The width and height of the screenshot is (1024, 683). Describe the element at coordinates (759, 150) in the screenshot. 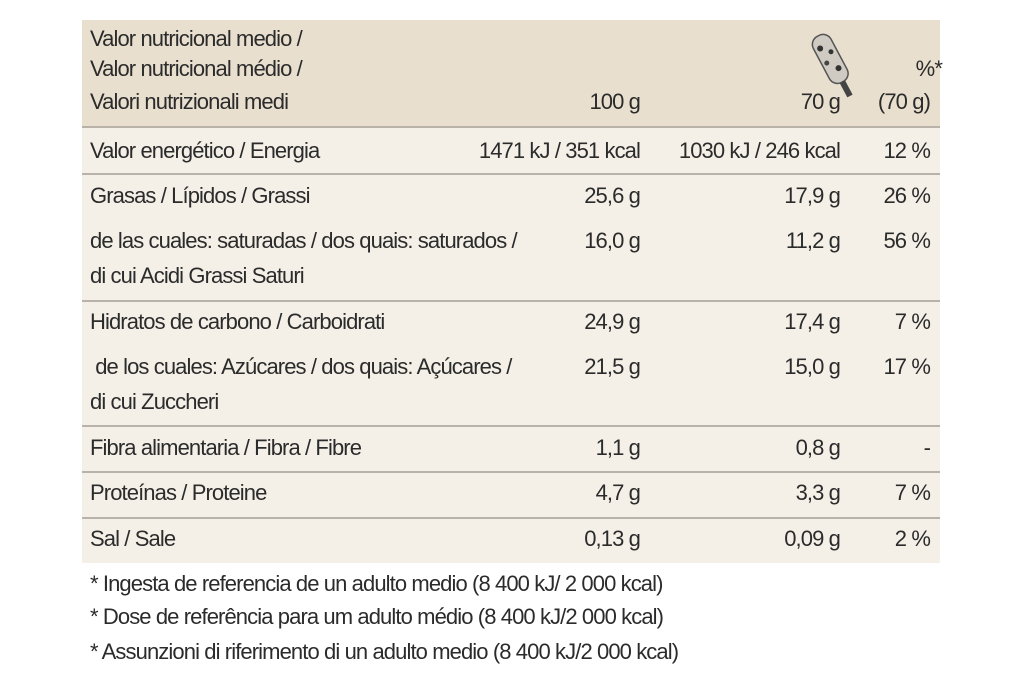

I see `value-portion: 1030 kJ / 246 kcal` at that location.